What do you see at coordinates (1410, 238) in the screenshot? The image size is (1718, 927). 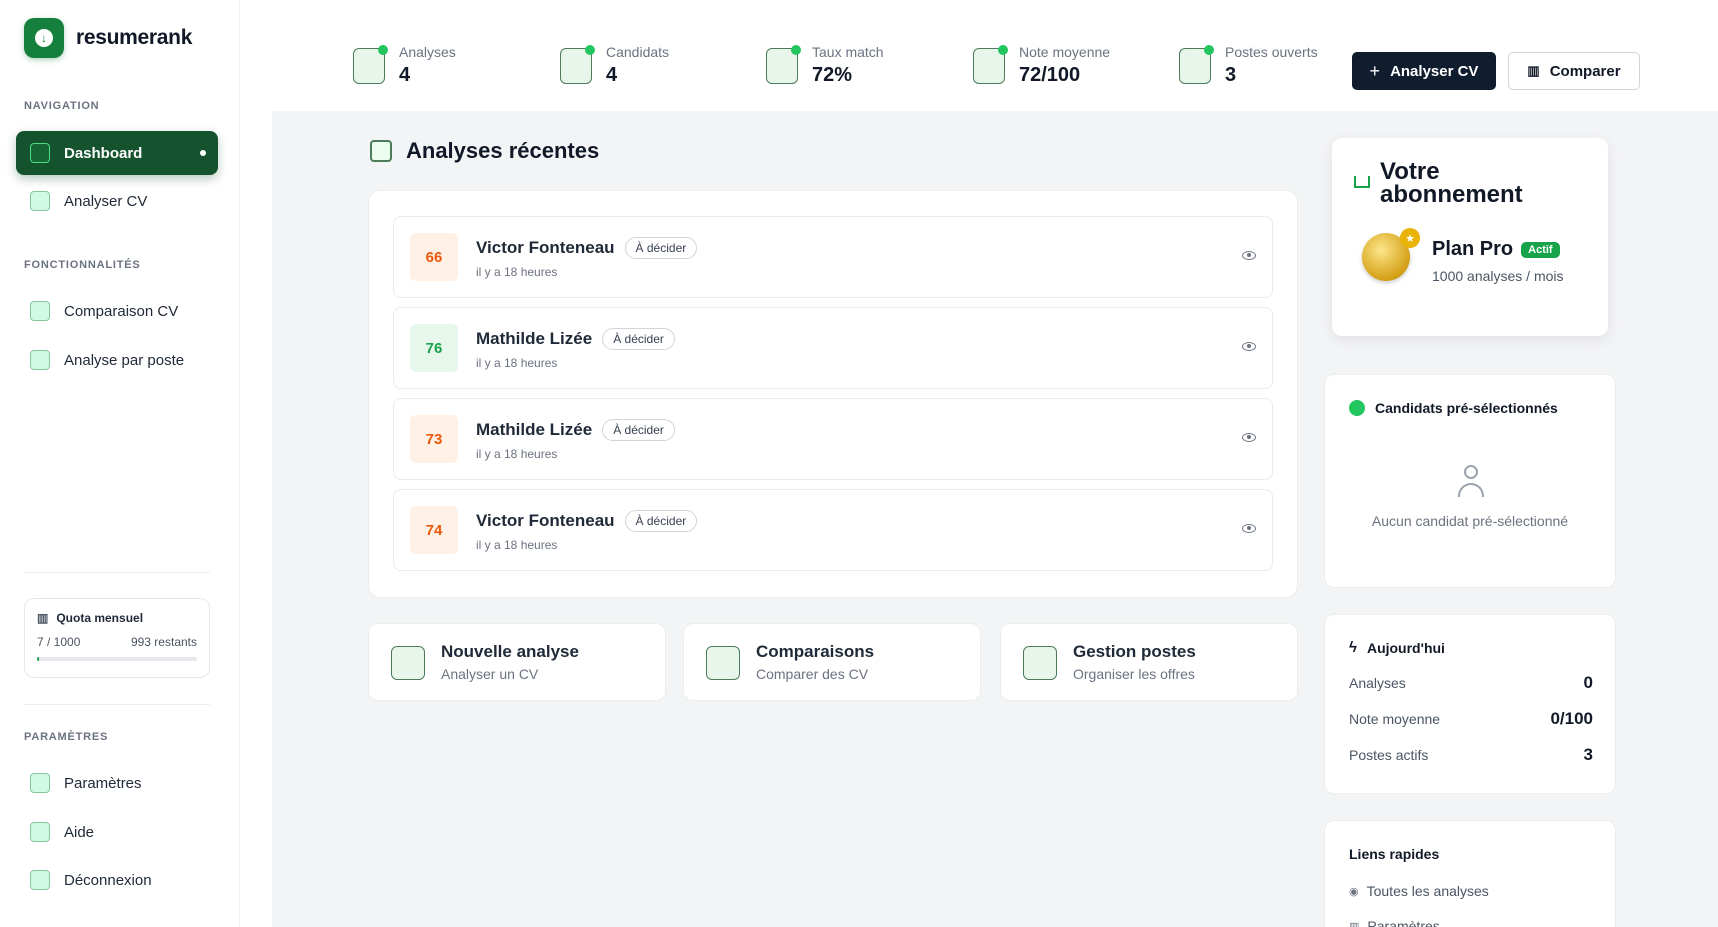 I see `star-icon: ★` at bounding box center [1410, 238].